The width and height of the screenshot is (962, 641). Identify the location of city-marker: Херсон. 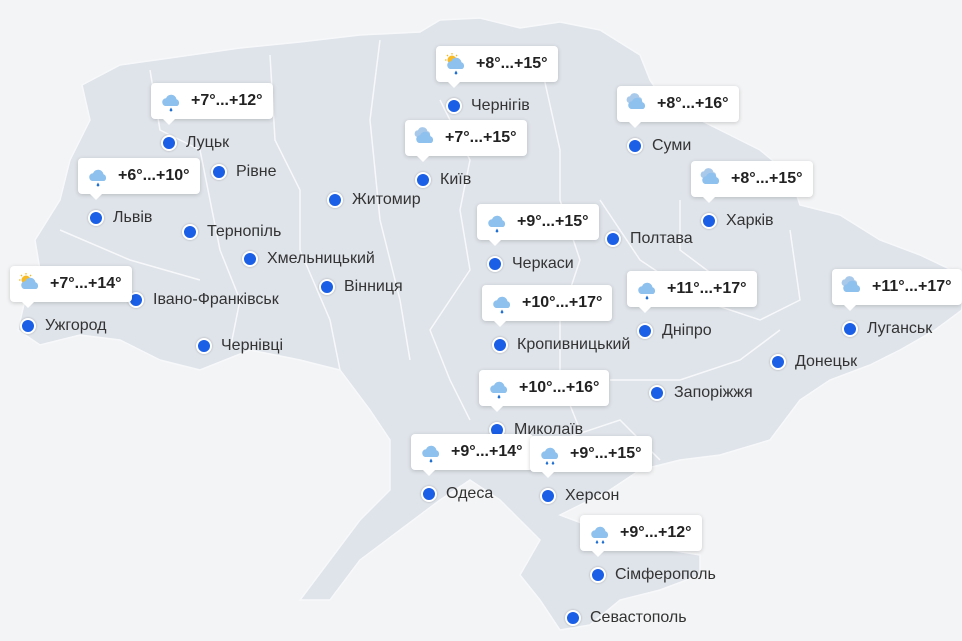
(579, 496).